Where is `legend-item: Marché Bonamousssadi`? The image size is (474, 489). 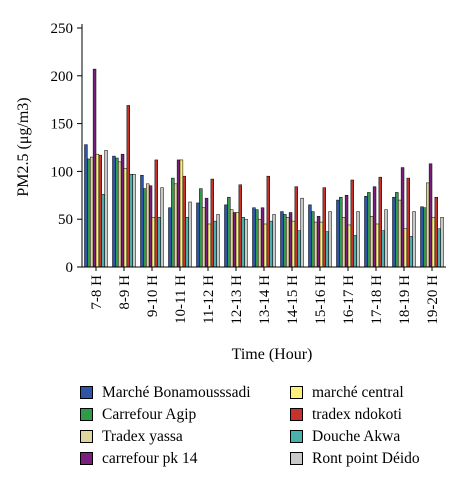
legend-item: Marché Bonamousssadi is located at coordinates (185, 392).